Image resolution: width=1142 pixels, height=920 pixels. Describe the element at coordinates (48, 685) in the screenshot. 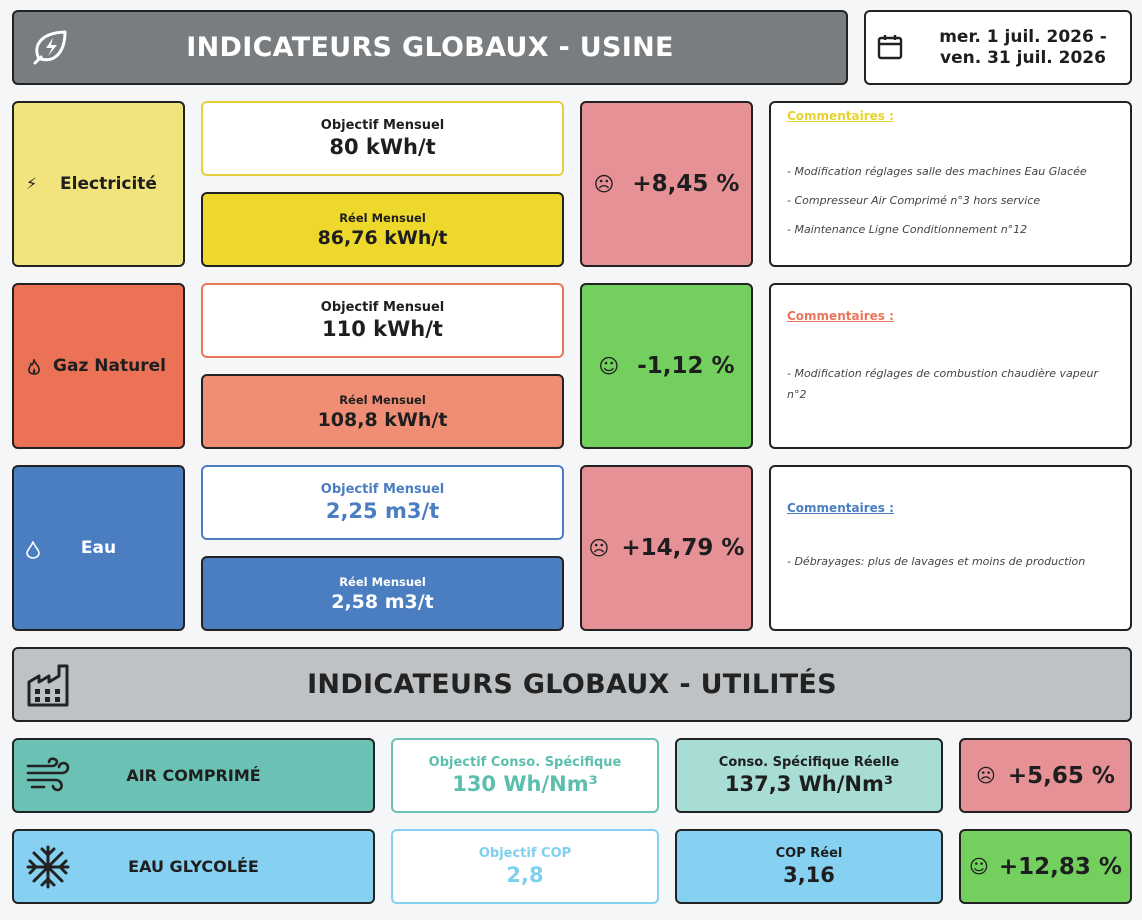

I see `factory-icon` at that location.